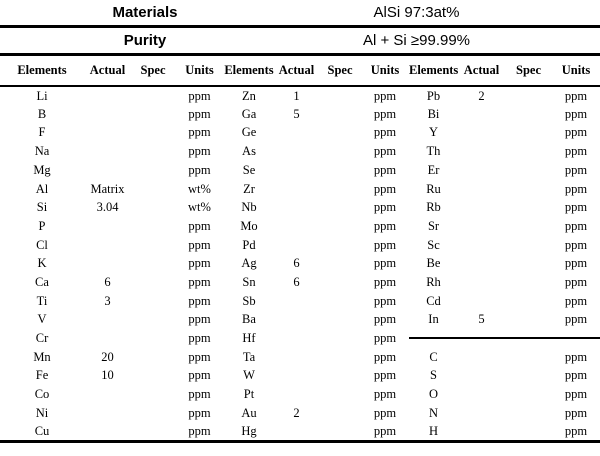  What do you see at coordinates (433, 207) in the screenshot?
I see `cell-element: Rb` at bounding box center [433, 207].